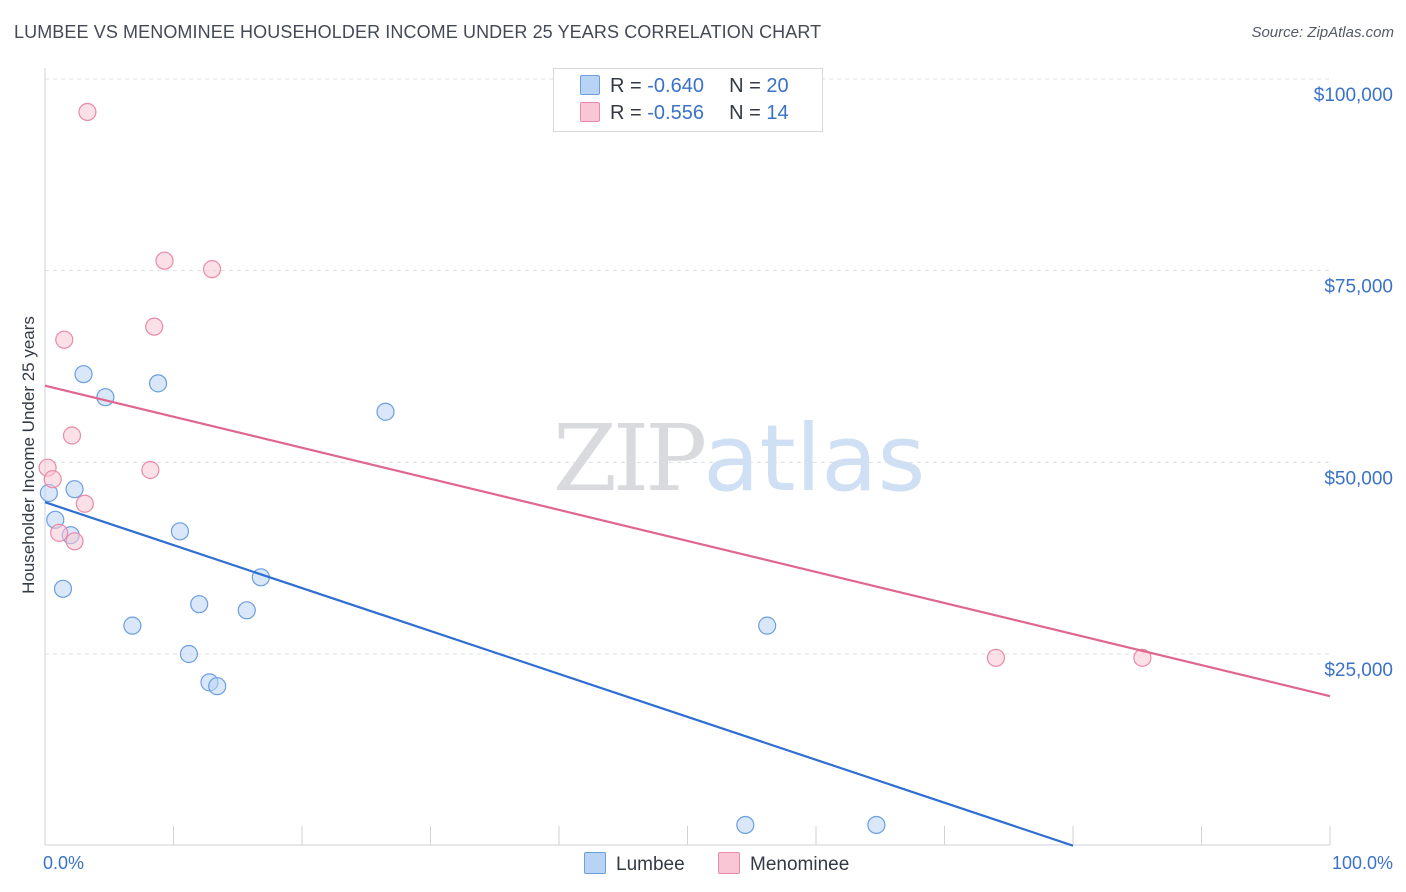 The height and width of the screenshot is (892, 1406). What do you see at coordinates (590, 112) in the screenshot?
I see `legend-swatch-menominee` at bounding box center [590, 112].